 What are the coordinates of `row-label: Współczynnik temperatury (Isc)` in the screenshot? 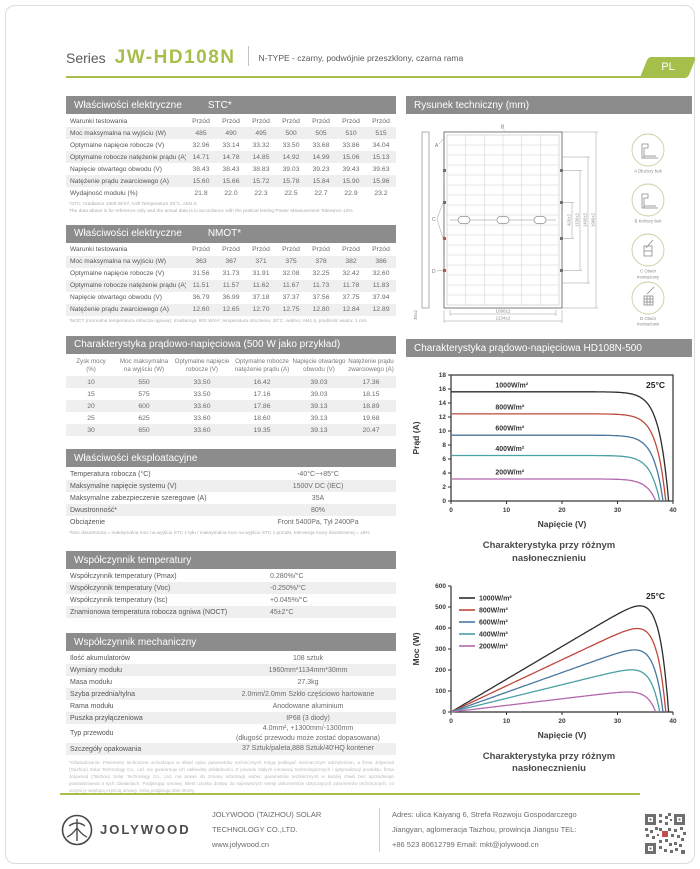 It's located at (119, 600).